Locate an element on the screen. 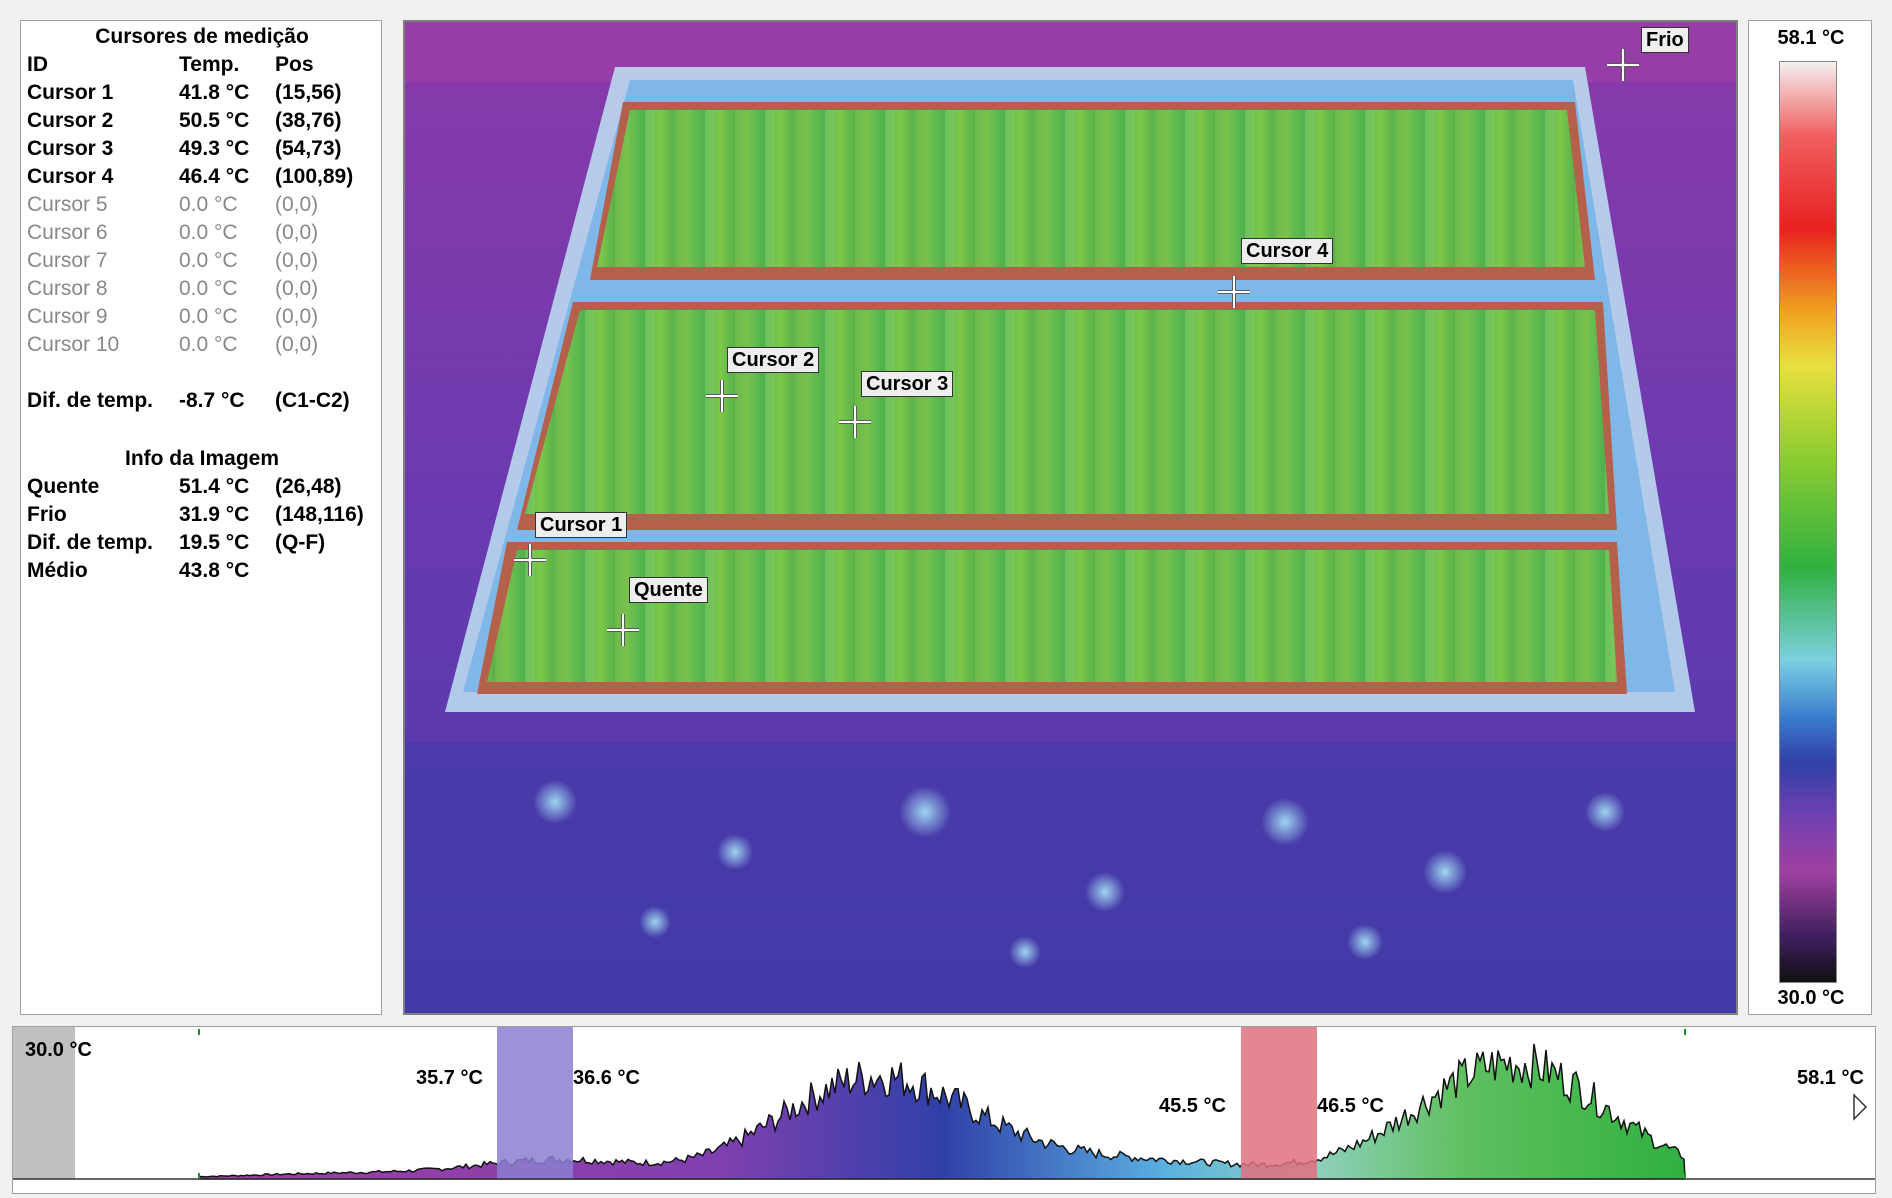  hist-max-label: 58.1 °C is located at coordinates (1830, 1078).